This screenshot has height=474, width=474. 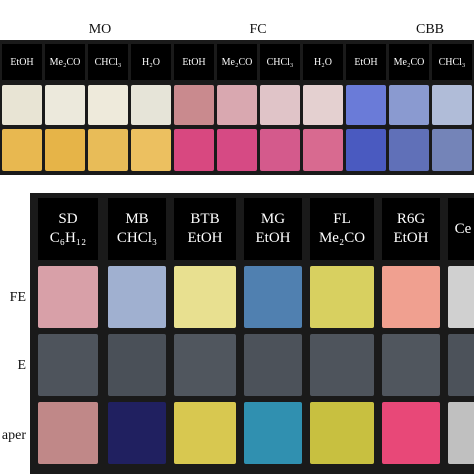 What do you see at coordinates (411, 229) in the screenshot?
I see `column-header: R6G EtOH` at bounding box center [411, 229].